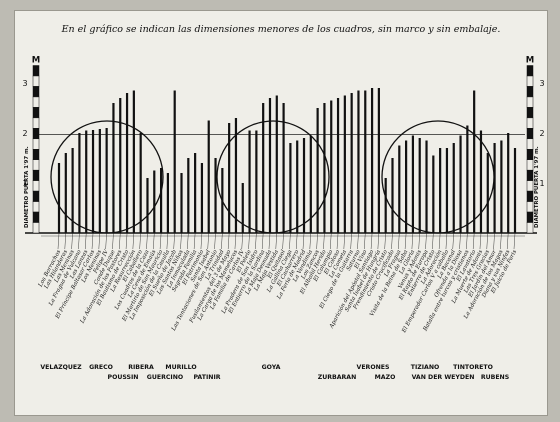 This screenshot has height=422, width=560. I want to click on artist-name: TINTORETO, so click(473, 367).